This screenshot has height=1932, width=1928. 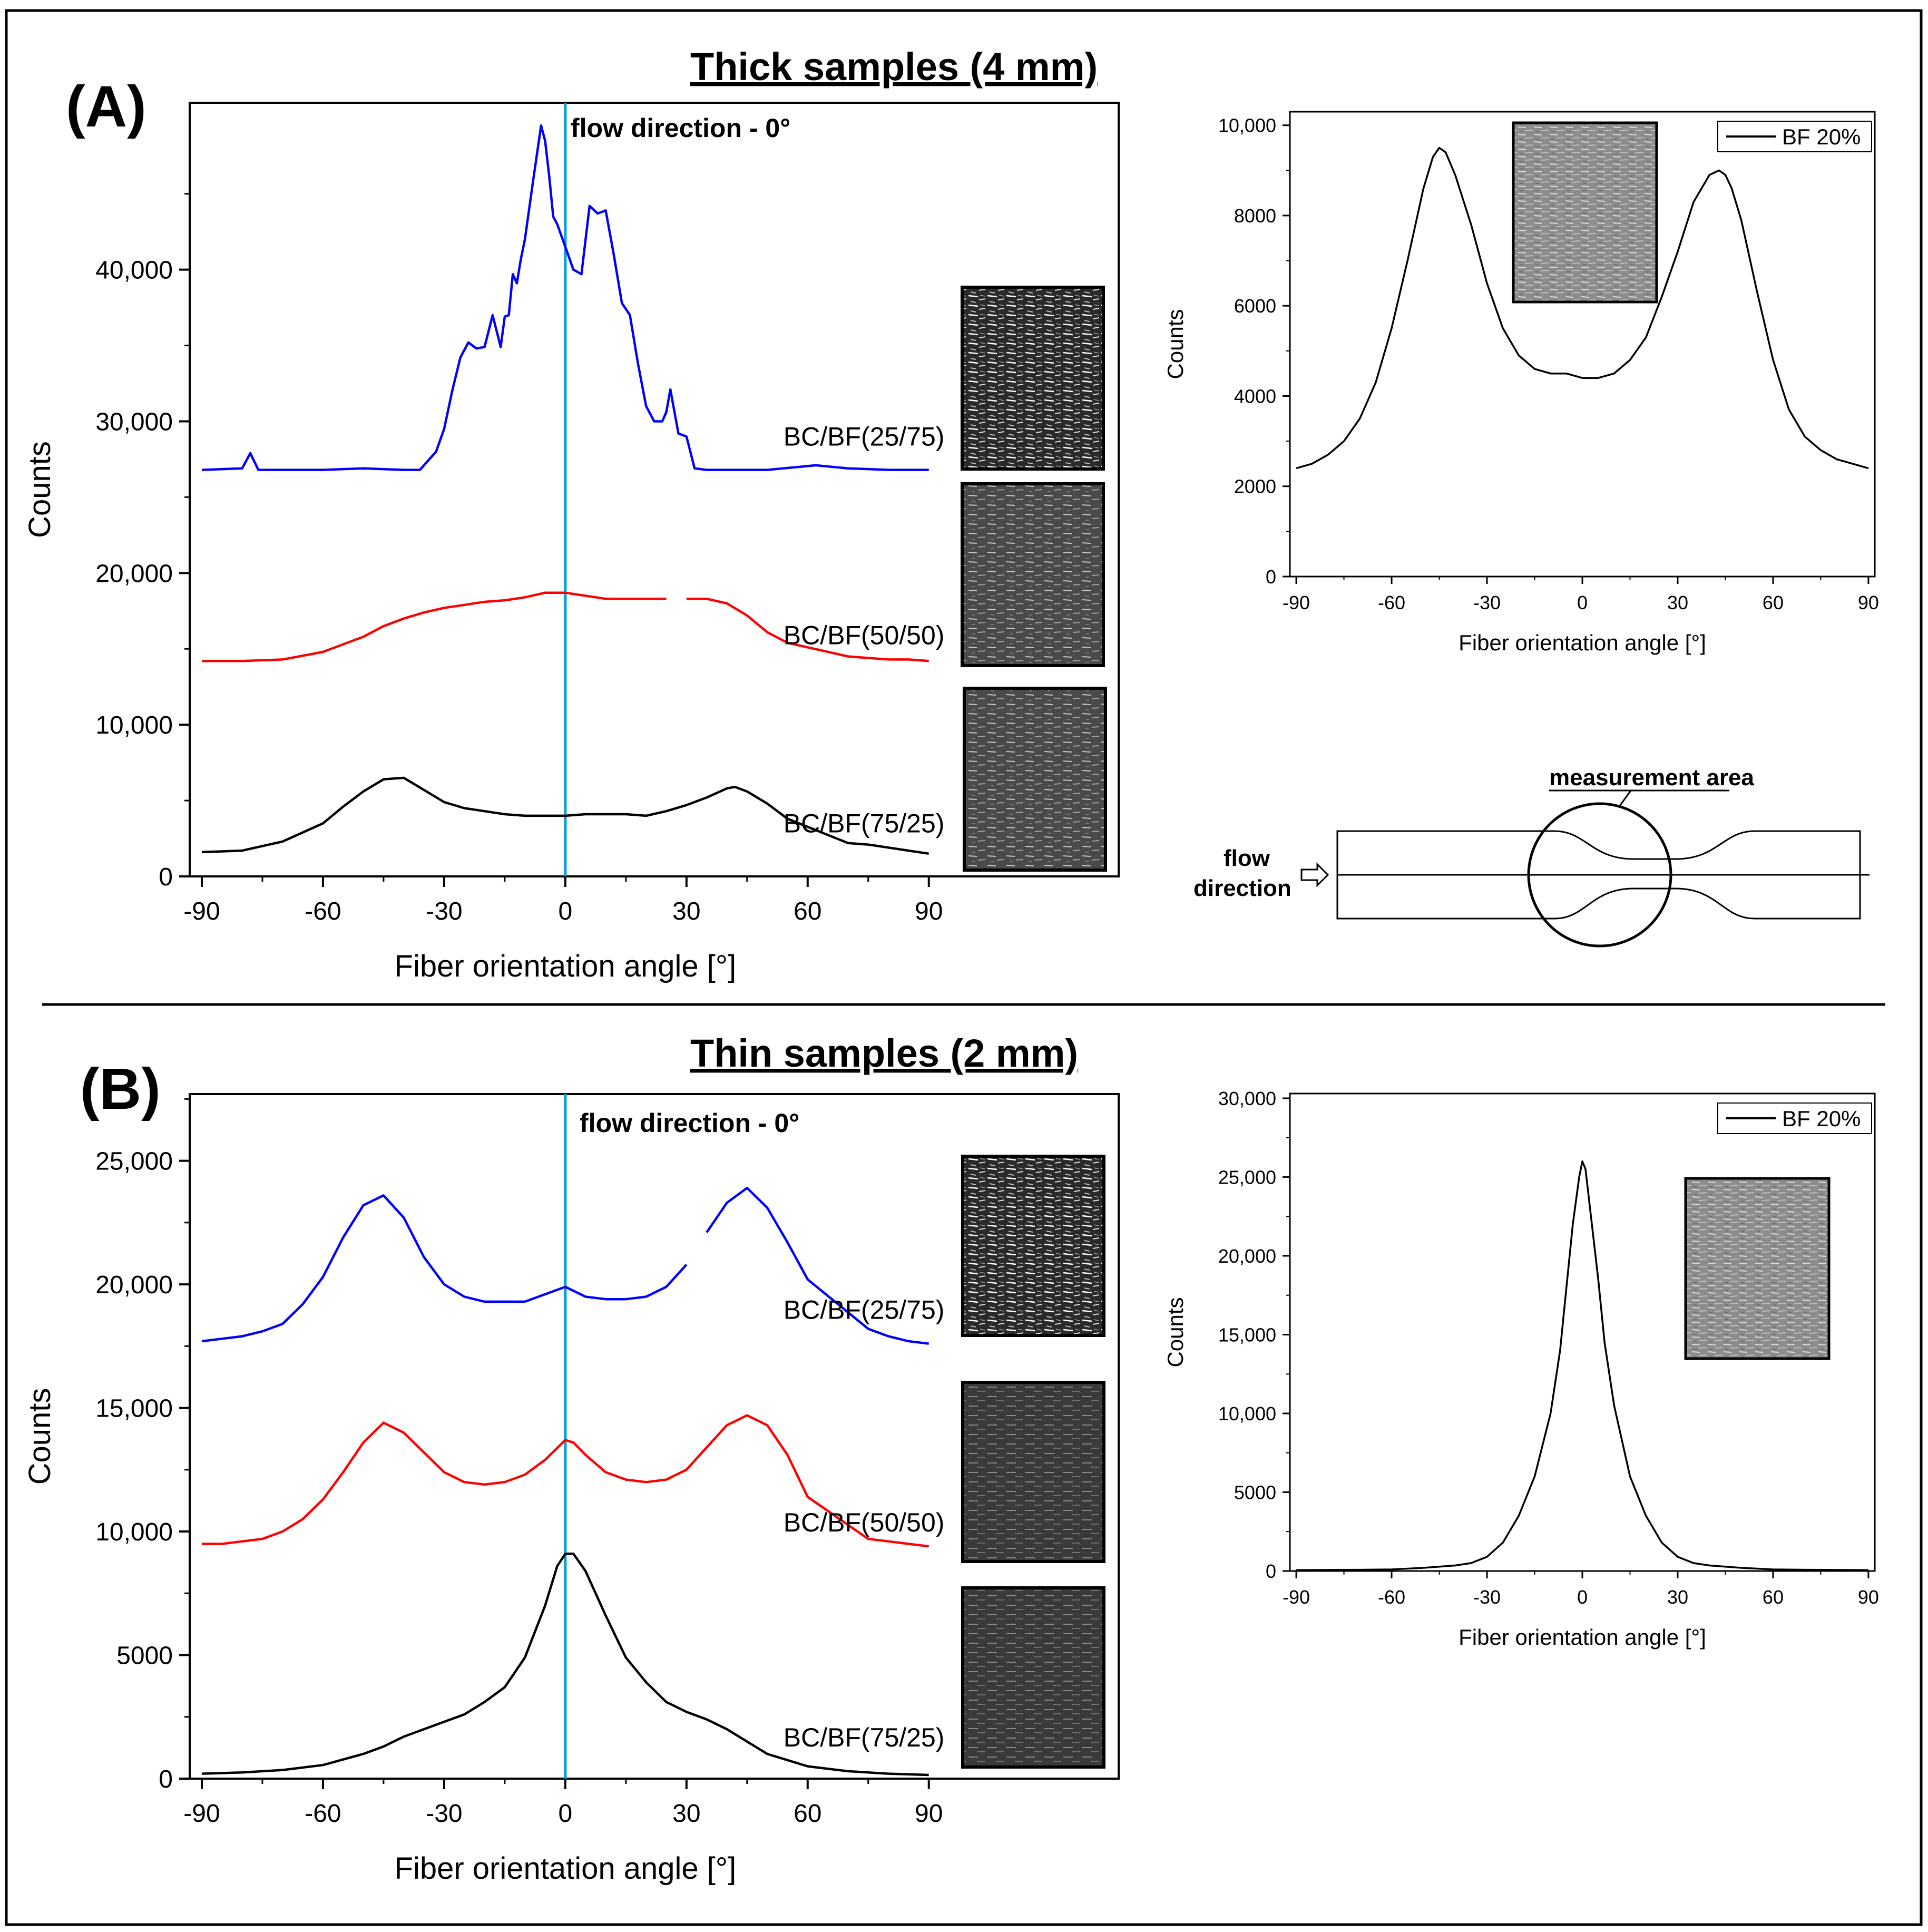 I want to click on chartB2-ytick-label: 0, so click(x=1271, y=1571).